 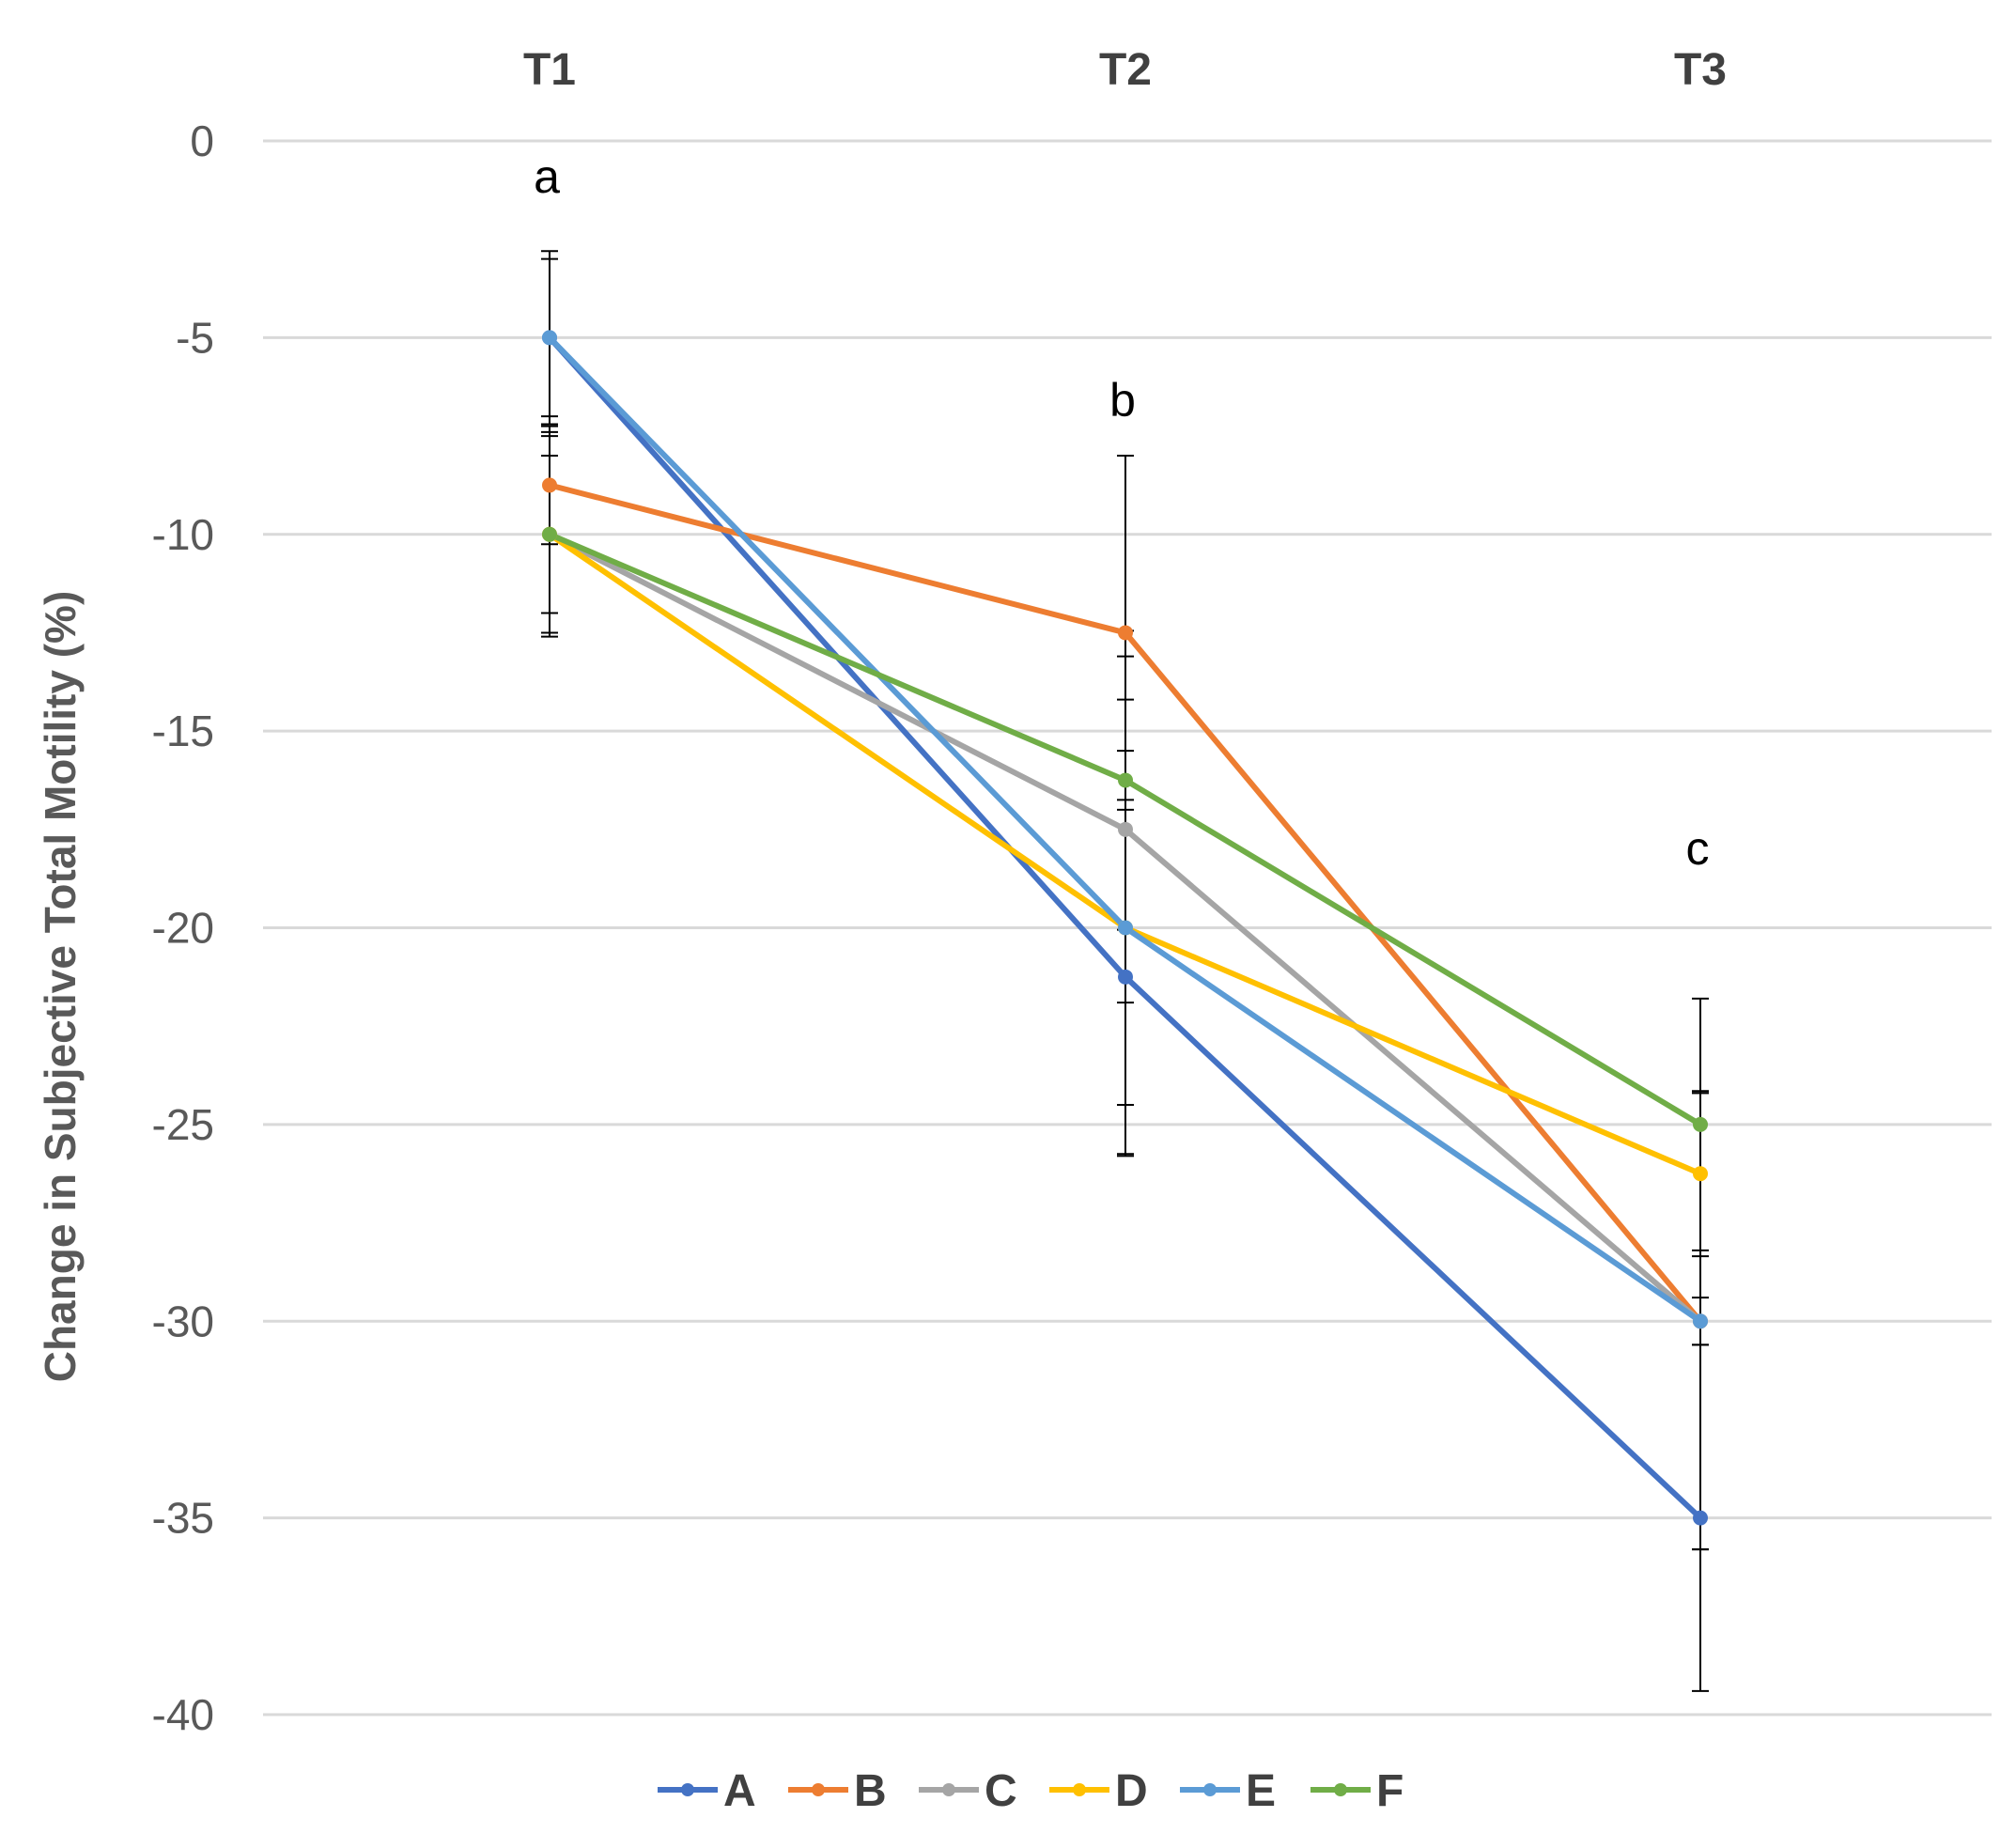 I want to click on legend-item-A: A, so click(x=707, y=1791).